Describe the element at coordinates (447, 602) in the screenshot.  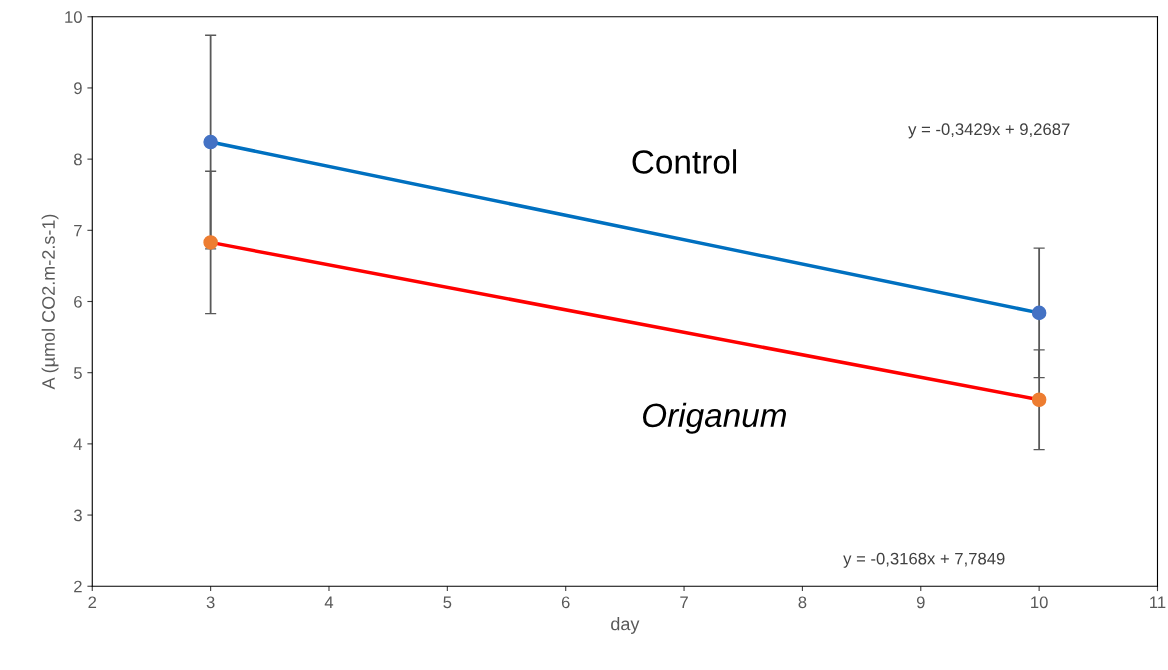
I see `x-tick-label: 5` at that location.